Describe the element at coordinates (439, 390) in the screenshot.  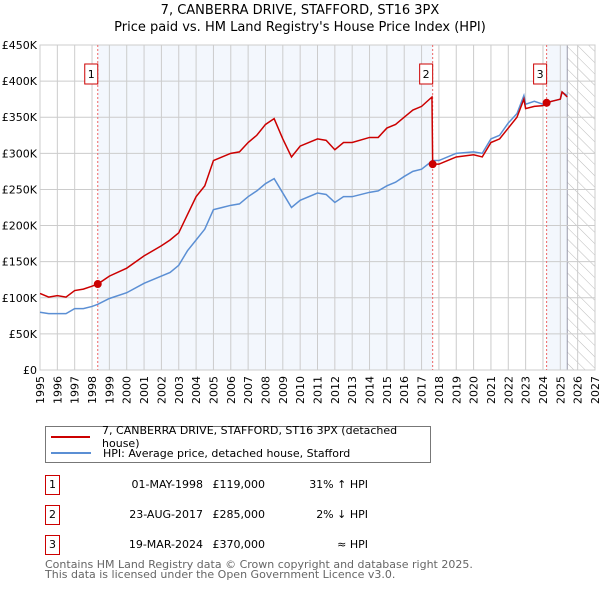
I see `x-tick-label: 2018` at that location.